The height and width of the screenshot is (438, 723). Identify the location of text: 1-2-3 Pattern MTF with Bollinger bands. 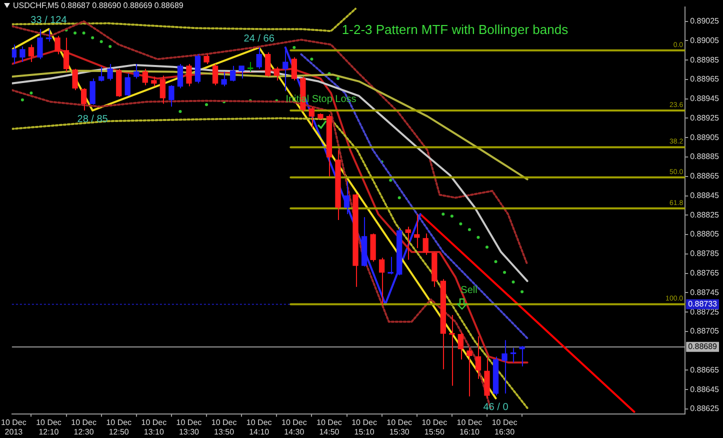
(455, 29).